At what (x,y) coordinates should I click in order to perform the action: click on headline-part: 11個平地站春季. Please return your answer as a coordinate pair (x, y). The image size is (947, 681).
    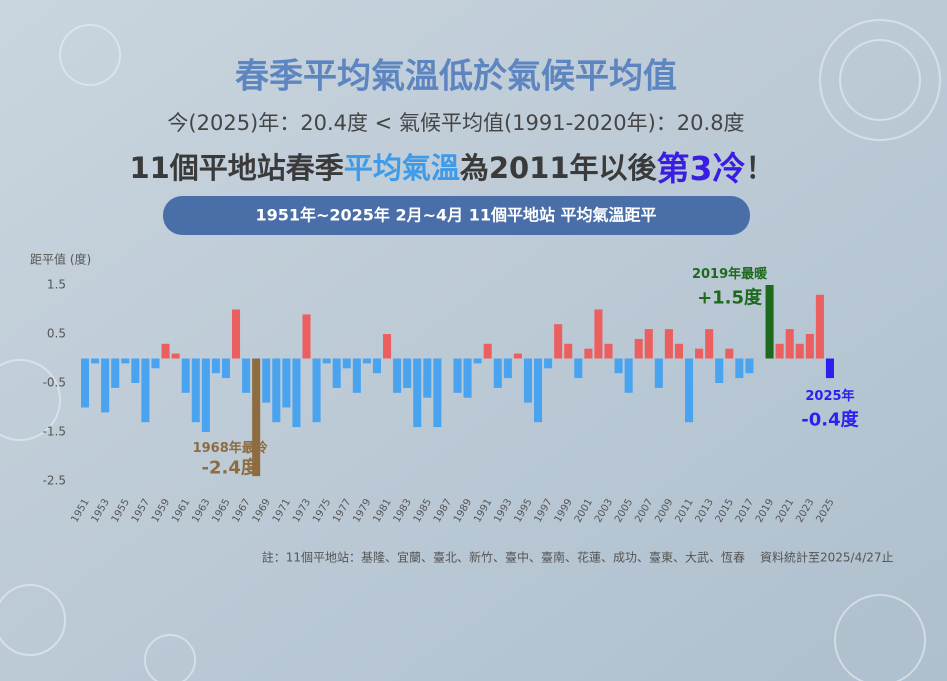
    Looking at the image, I should click on (236, 168).